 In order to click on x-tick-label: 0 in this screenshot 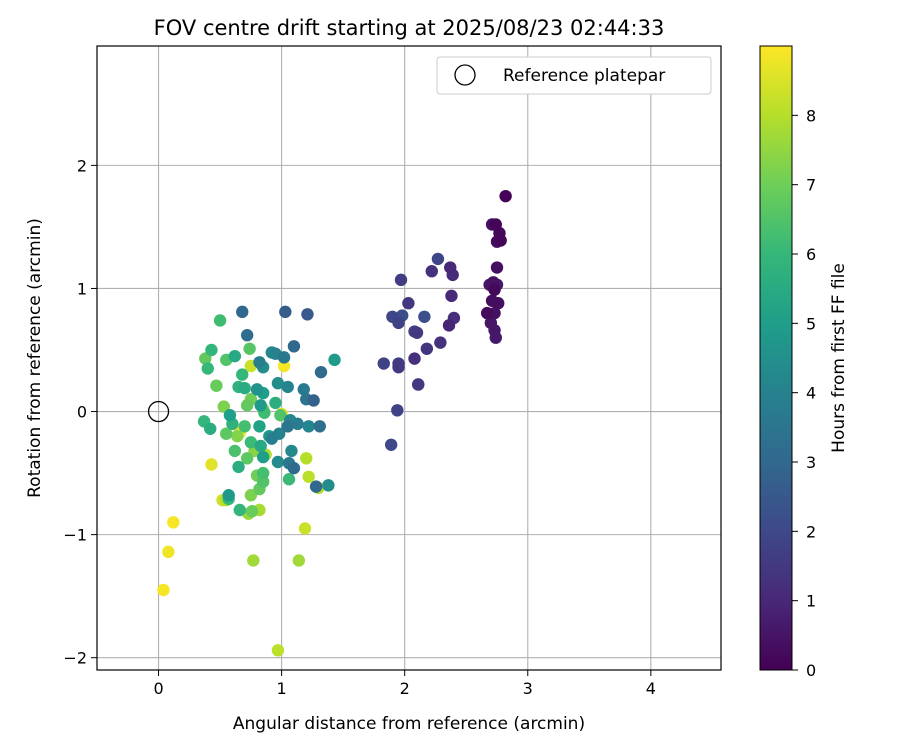, I will do `click(158, 688)`.